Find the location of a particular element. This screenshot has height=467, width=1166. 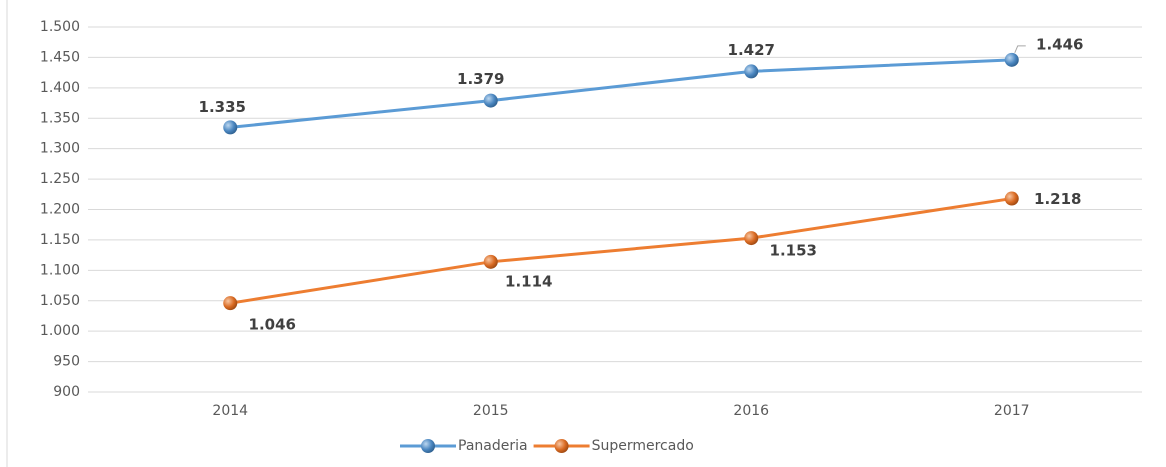

data-label: 1.046 is located at coordinates (272, 325).